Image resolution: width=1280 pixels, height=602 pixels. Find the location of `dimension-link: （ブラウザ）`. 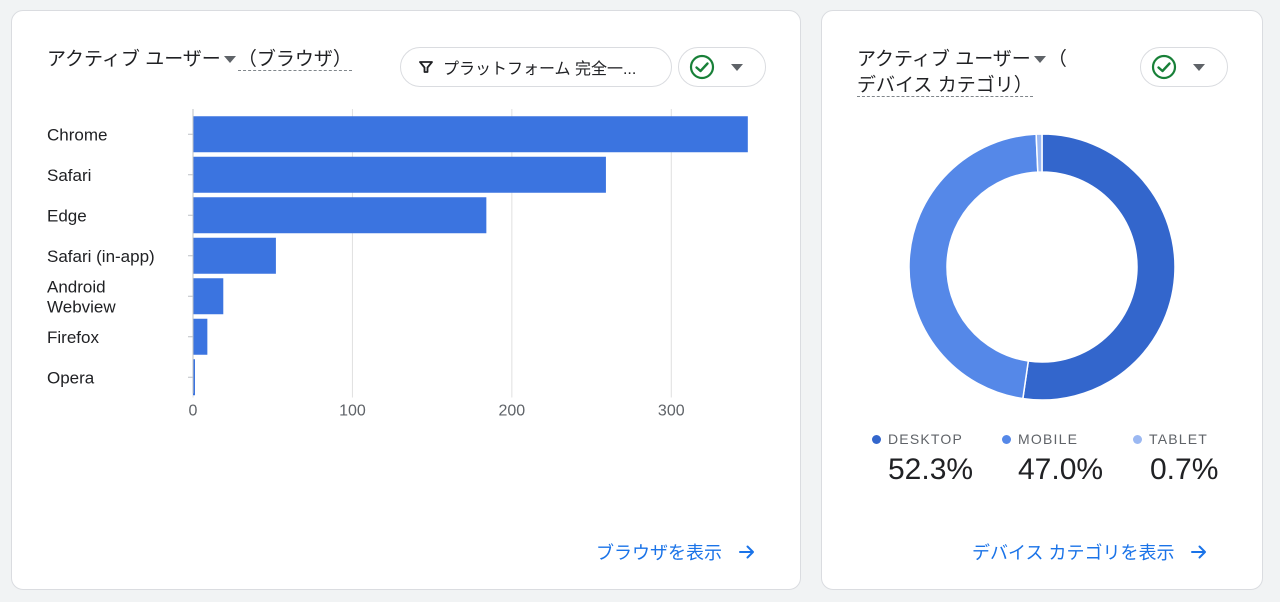

dimension-link: （ブラウザ） is located at coordinates (294, 60).